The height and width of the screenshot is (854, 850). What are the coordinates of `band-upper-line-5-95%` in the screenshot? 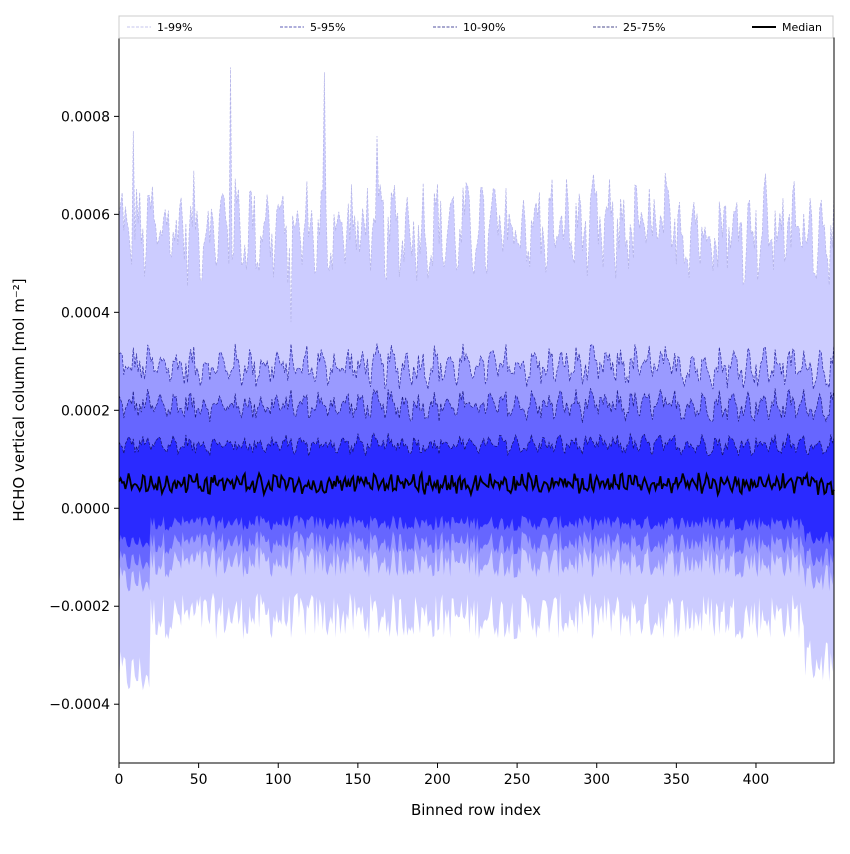 It's located at (476, 366).